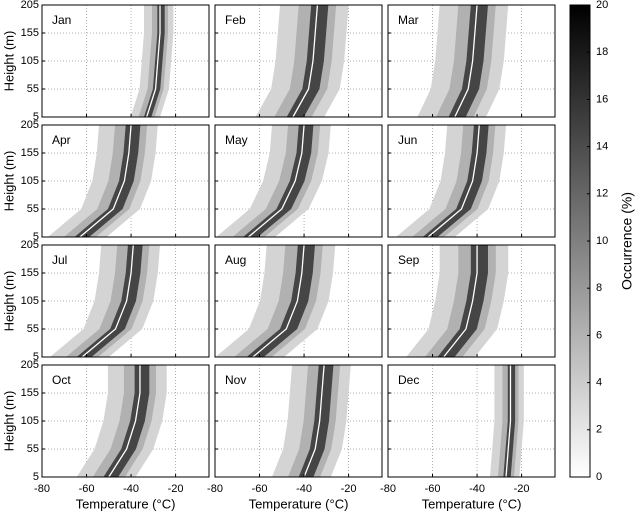  I want to click on panel-title: Aug, so click(235, 260).